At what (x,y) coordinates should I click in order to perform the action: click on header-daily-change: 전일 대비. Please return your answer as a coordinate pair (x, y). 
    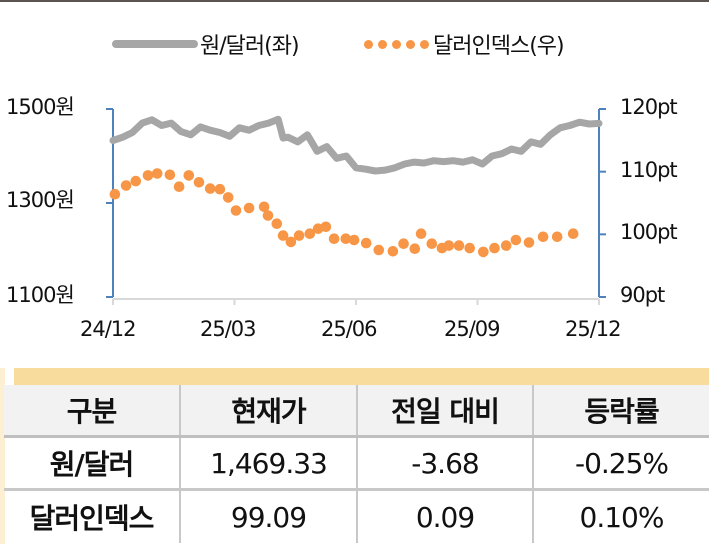
    Looking at the image, I should click on (444, 411).